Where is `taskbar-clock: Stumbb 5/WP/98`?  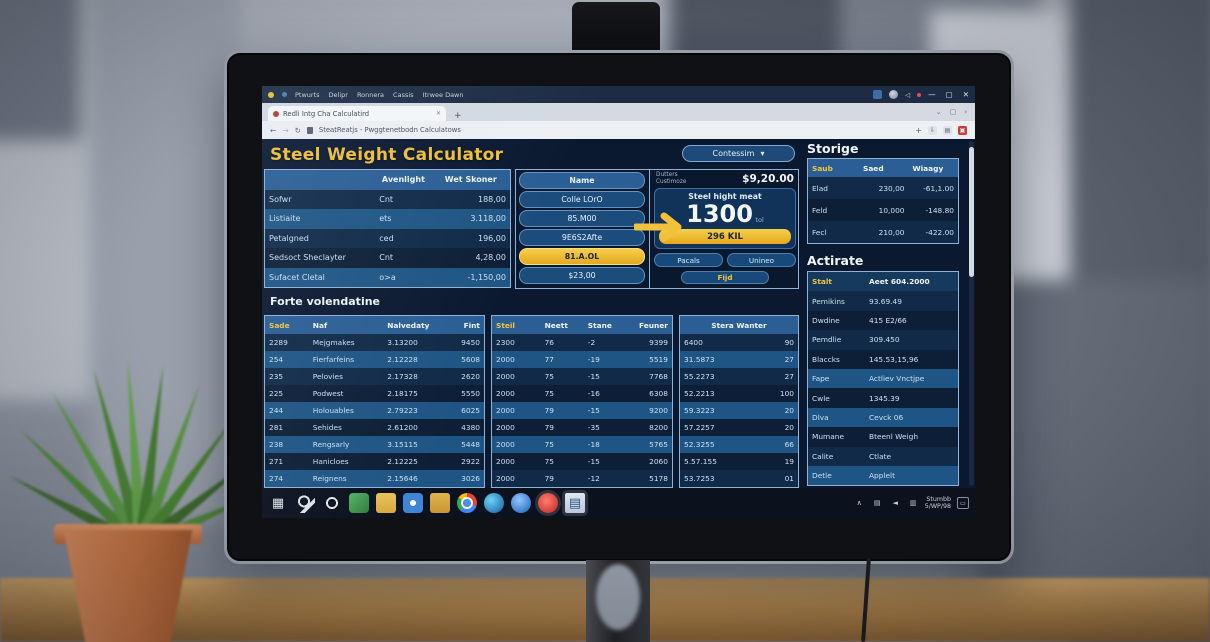
taskbar-clock: Stumbb 5/WP/98 is located at coordinates (937, 503).